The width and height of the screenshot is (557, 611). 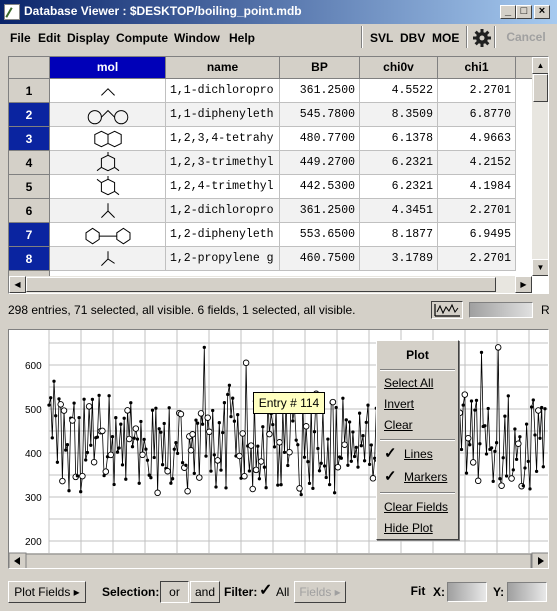 I want to click on menu-help: Help, so click(x=242, y=38).